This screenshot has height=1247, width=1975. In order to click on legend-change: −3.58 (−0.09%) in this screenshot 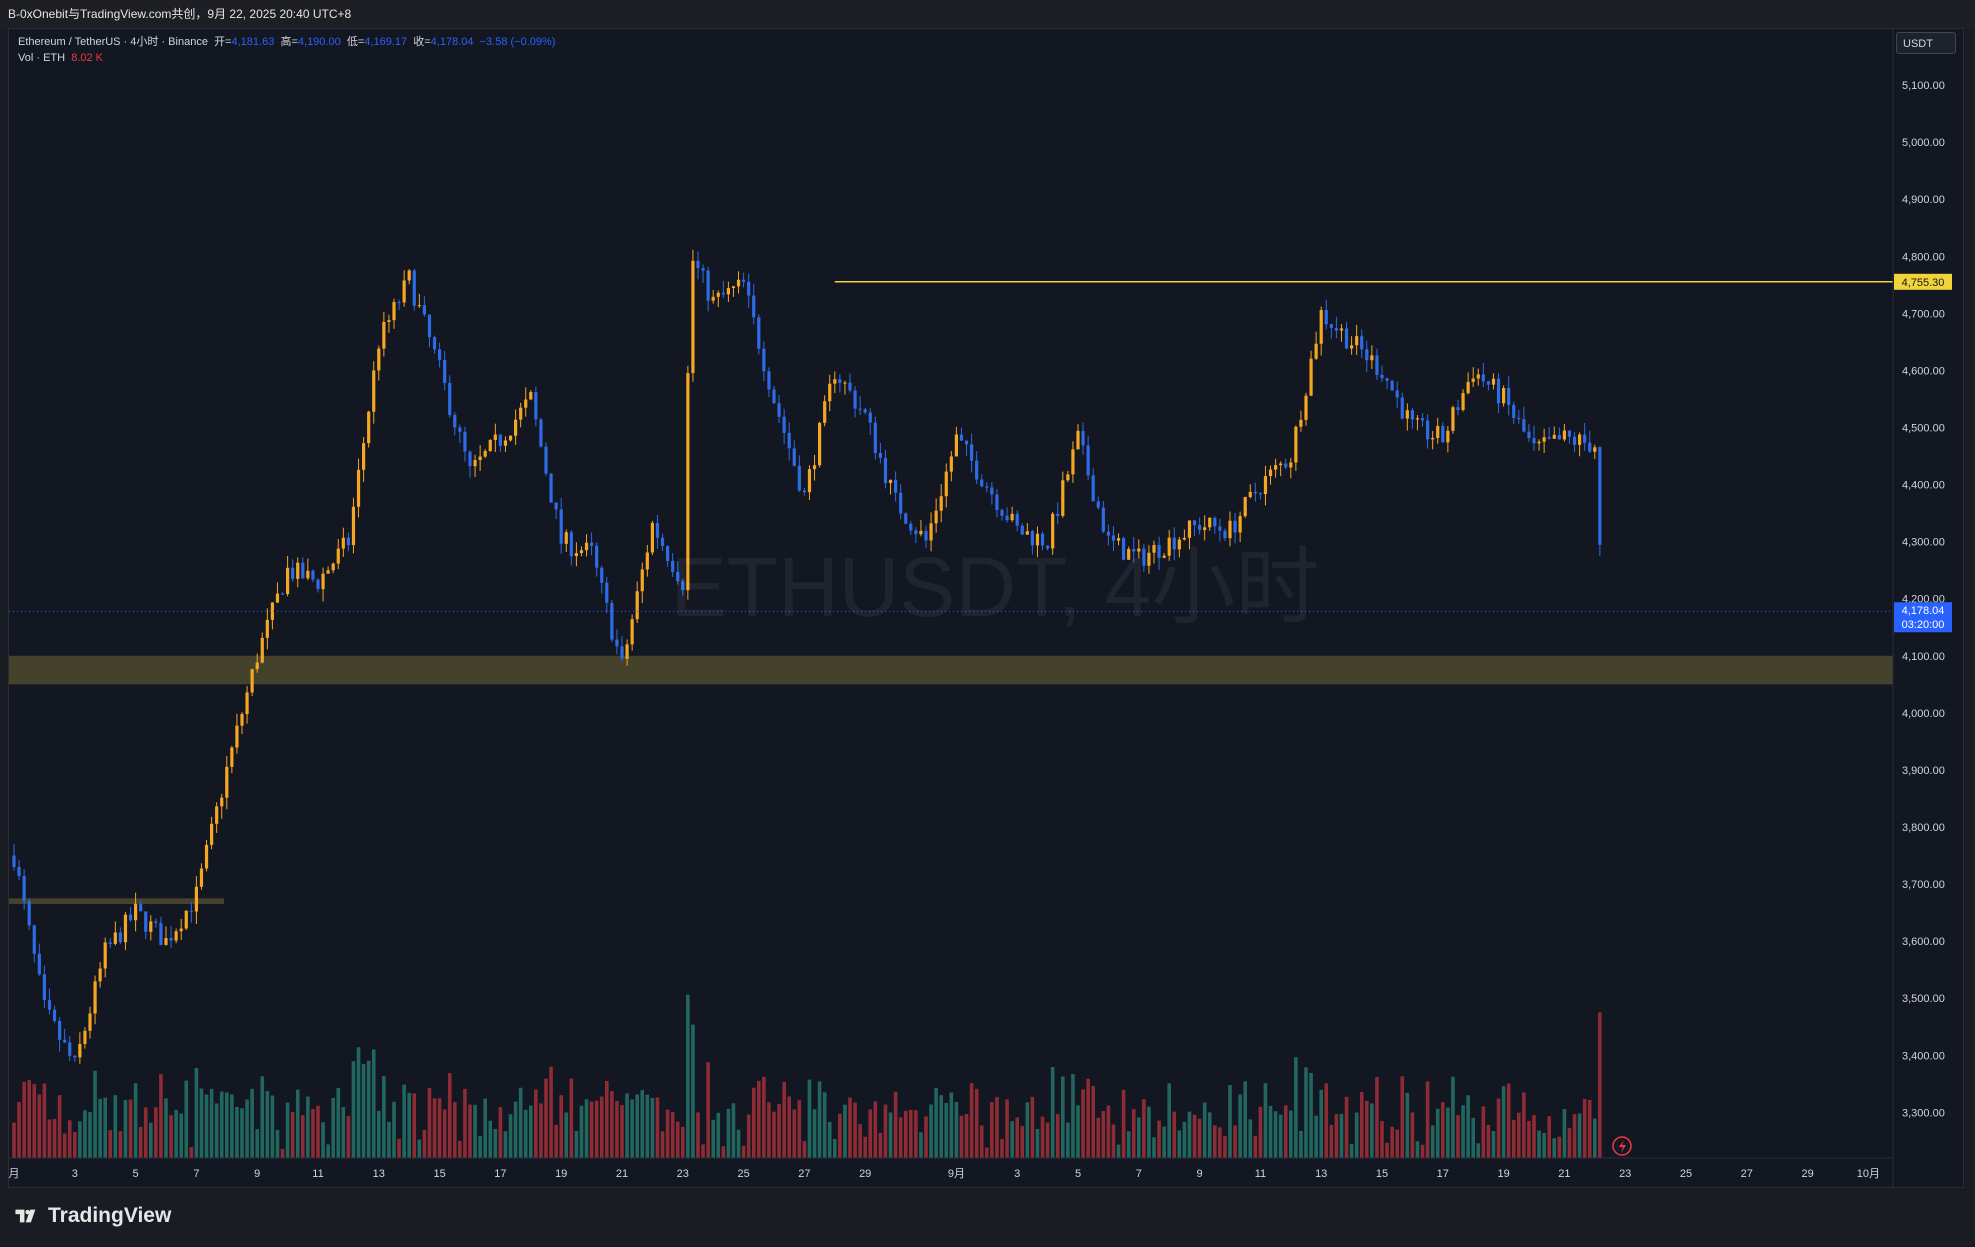, I will do `click(517, 42)`.